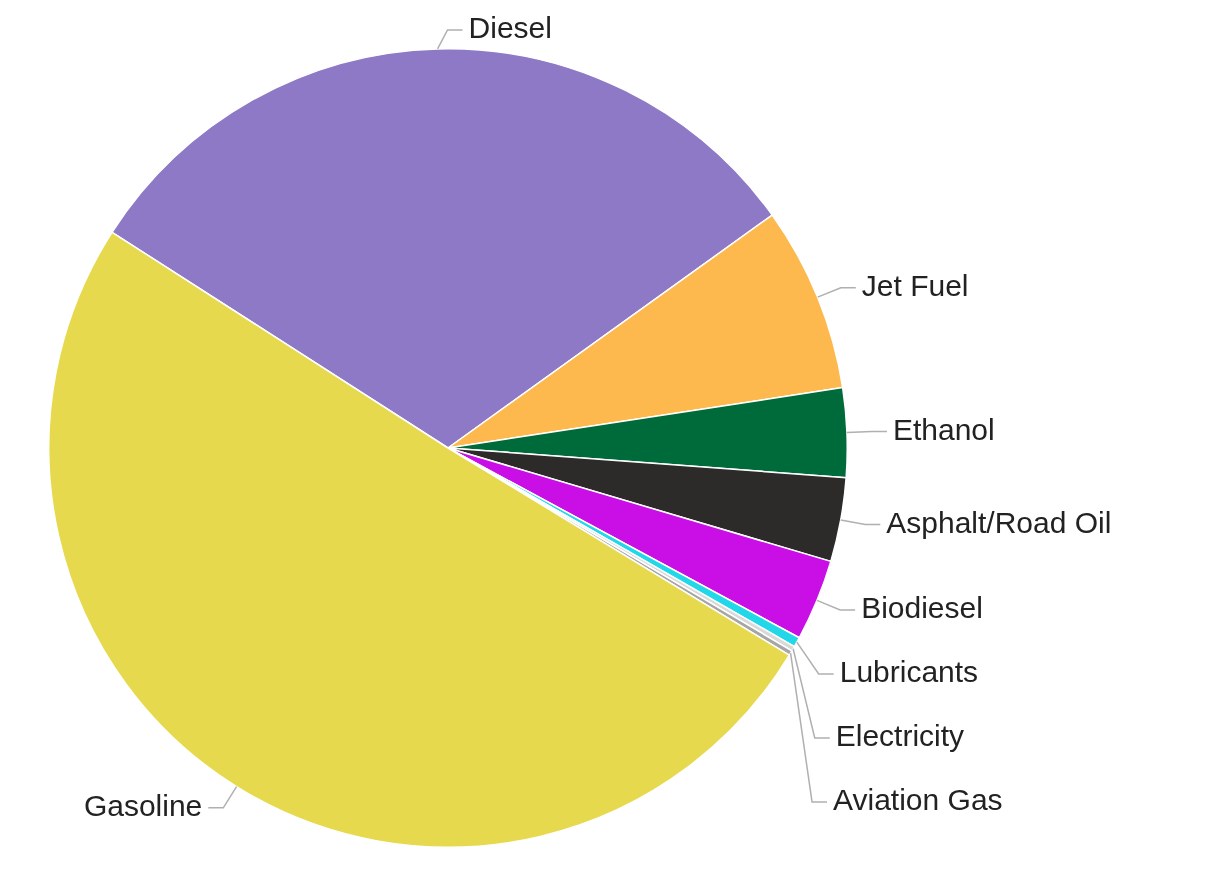  Describe the element at coordinates (943, 429) in the screenshot. I see `slice-label: Ethanol` at that location.